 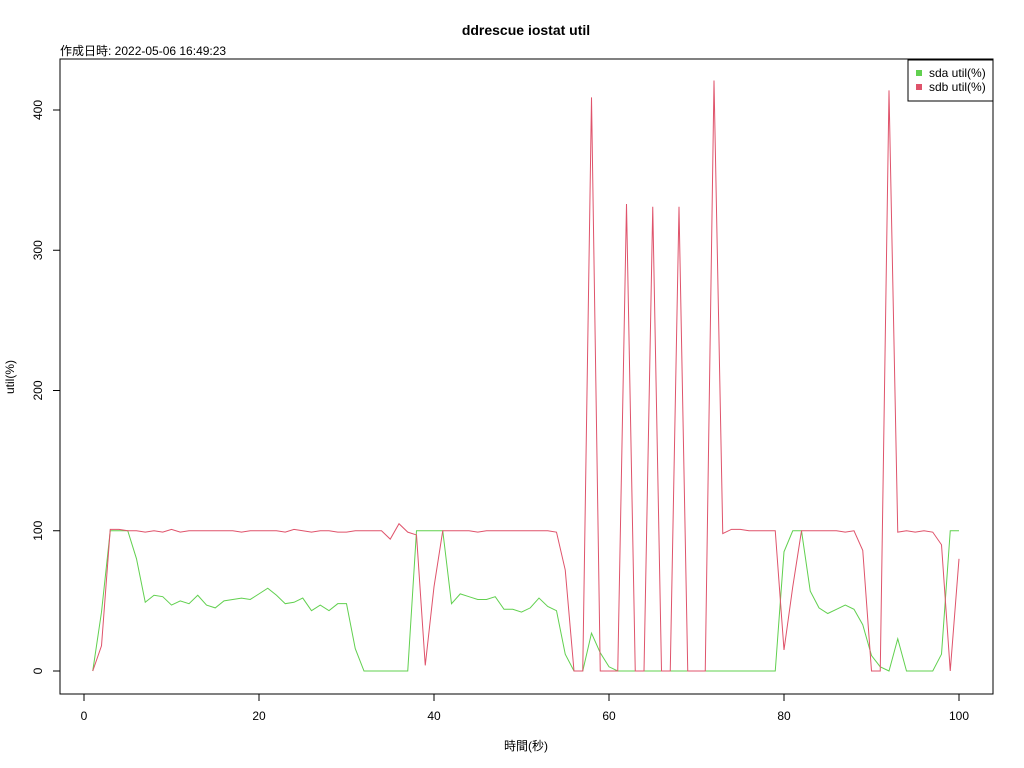 What do you see at coordinates (957, 87) in the screenshot?
I see `legend-label-sdb: sdb util(%)` at bounding box center [957, 87].